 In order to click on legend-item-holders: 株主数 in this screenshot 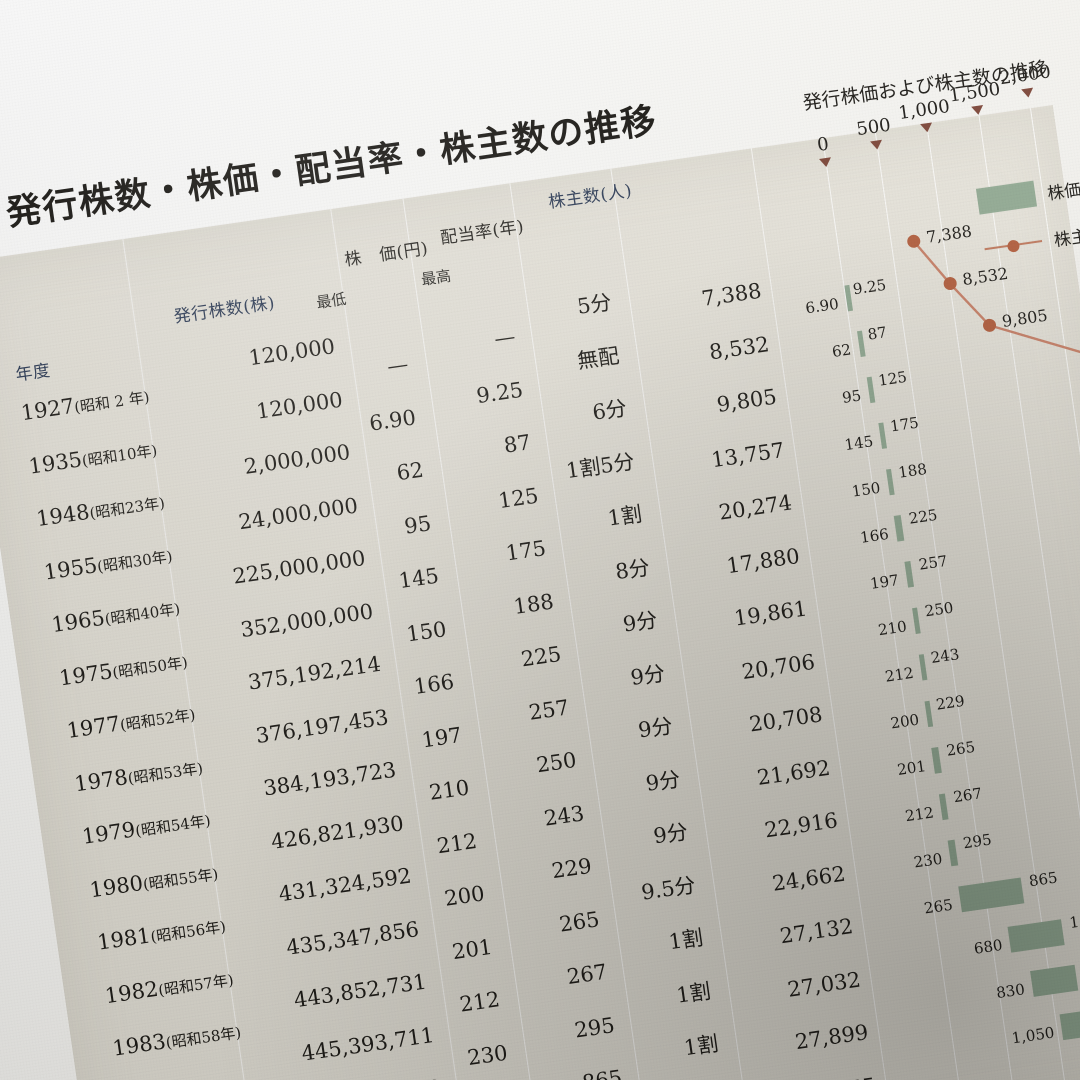, I will do `click(1031, 240)`.